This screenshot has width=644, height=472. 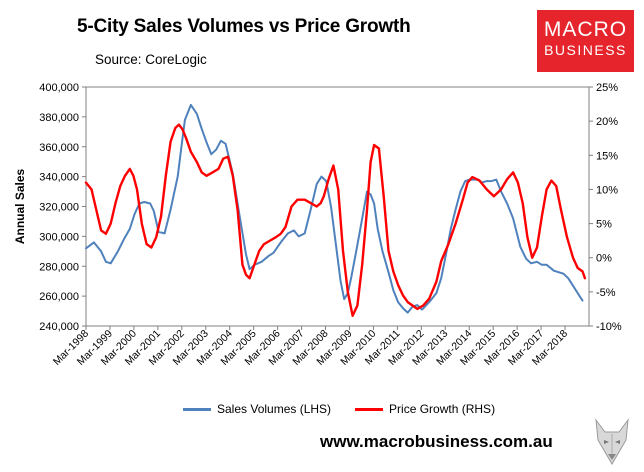 I want to click on chart-subtitle: Source: CoreLogic, so click(x=151, y=59).